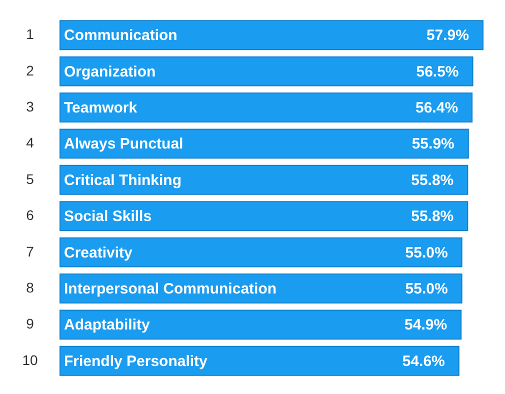 The image size is (505, 394). What do you see at coordinates (30, 178) in the screenshot?
I see `text: 5` at bounding box center [30, 178].